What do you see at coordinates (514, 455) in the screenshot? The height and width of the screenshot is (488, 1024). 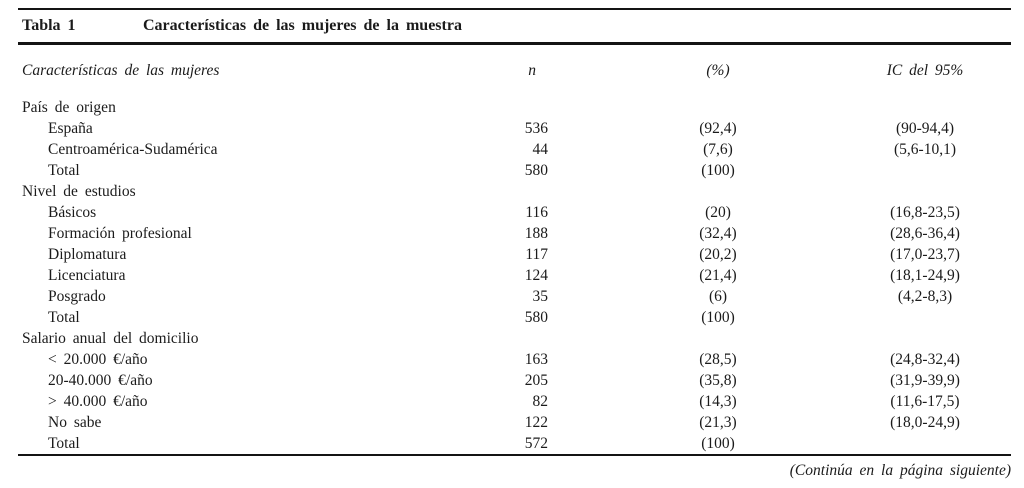 I see `bottom-rule` at bounding box center [514, 455].